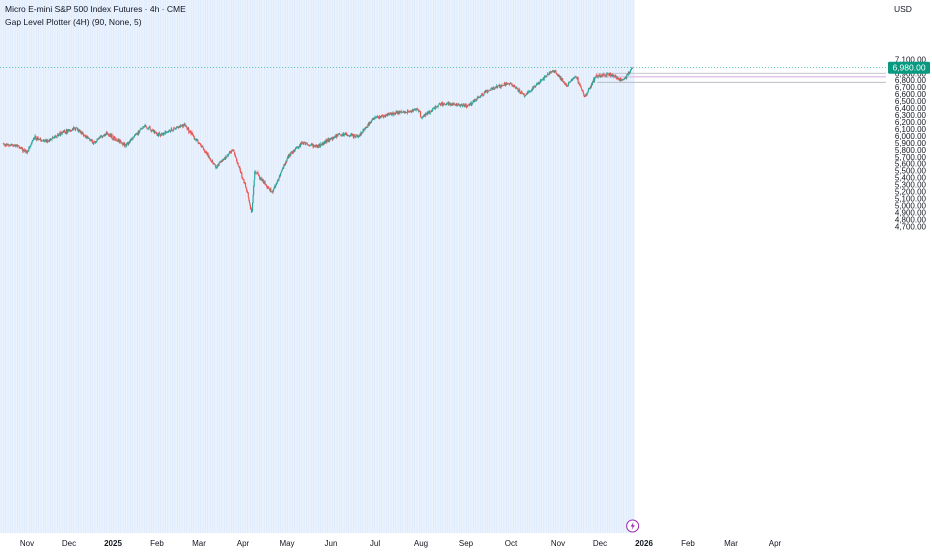  What do you see at coordinates (911, 122) in the screenshot?
I see `y-tick-label-15: 6,200.00` at bounding box center [911, 122].